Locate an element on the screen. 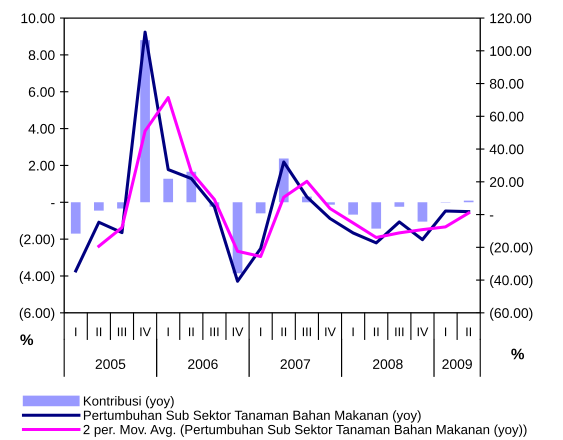 The image size is (563, 440). legend-label: Kontribusi (yoy) is located at coordinates (129, 402).